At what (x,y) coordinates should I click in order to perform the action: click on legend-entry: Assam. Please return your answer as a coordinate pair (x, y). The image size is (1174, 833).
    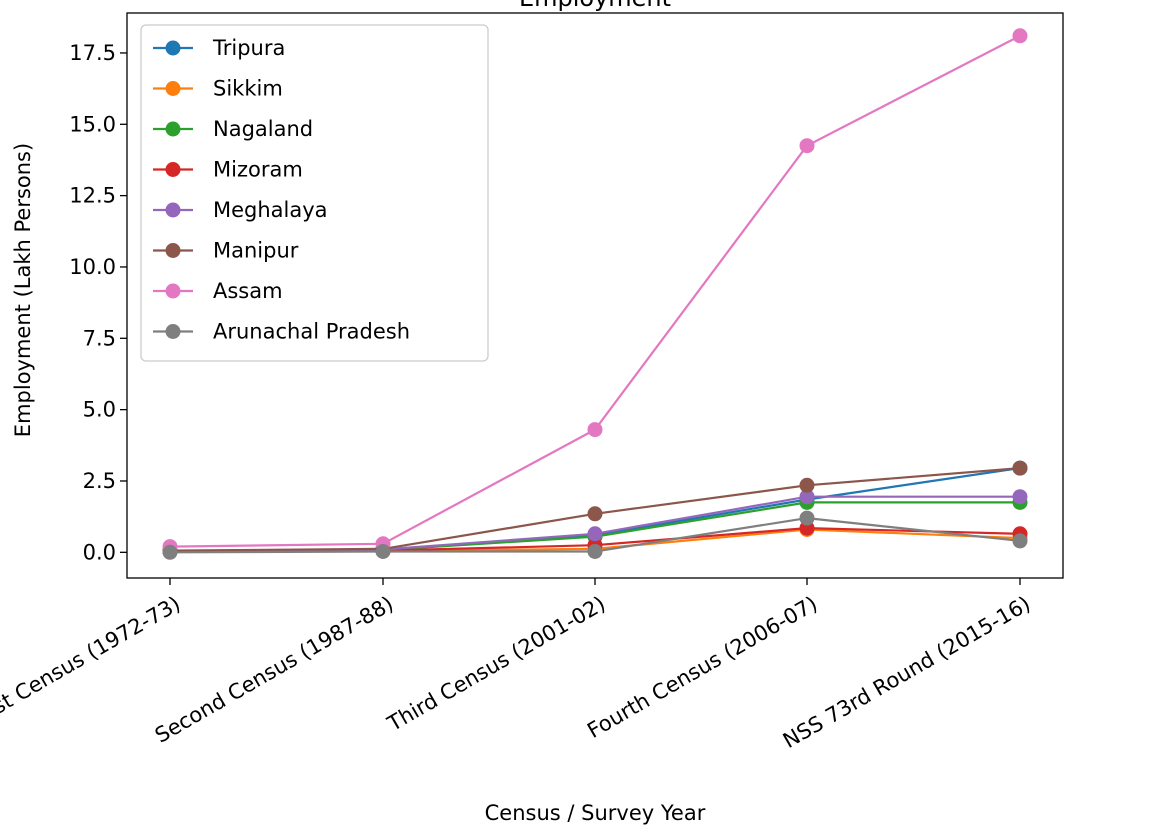
    Looking at the image, I should click on (218, 291).